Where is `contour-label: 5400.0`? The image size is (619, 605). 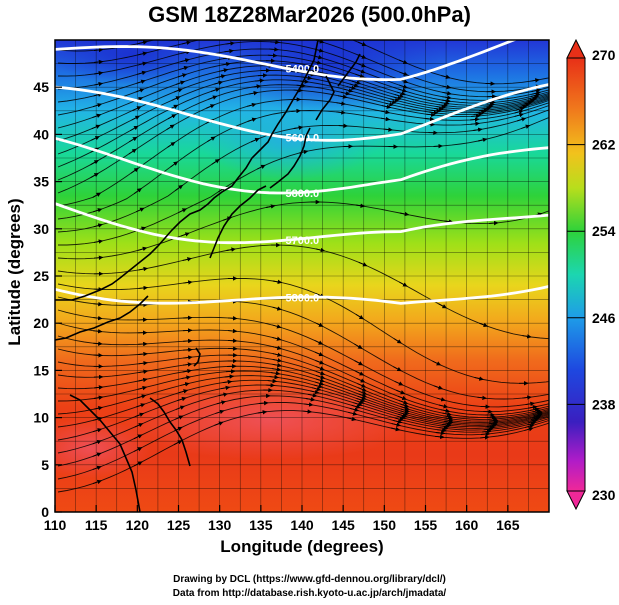 contour-label: 5400.0 is located at coordinates (303, 69).